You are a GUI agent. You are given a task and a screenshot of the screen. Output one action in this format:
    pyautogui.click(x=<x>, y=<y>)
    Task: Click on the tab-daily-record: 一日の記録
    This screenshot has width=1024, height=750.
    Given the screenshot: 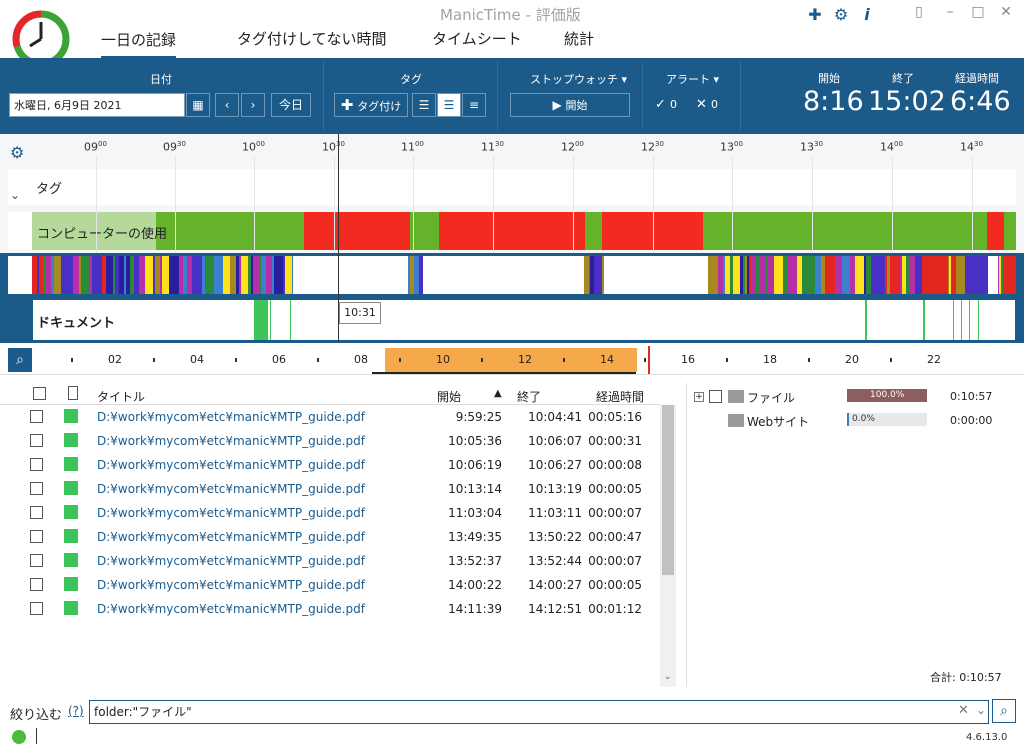 What is the action you would take?
    pyautogui.click(x=139, y=43)
    